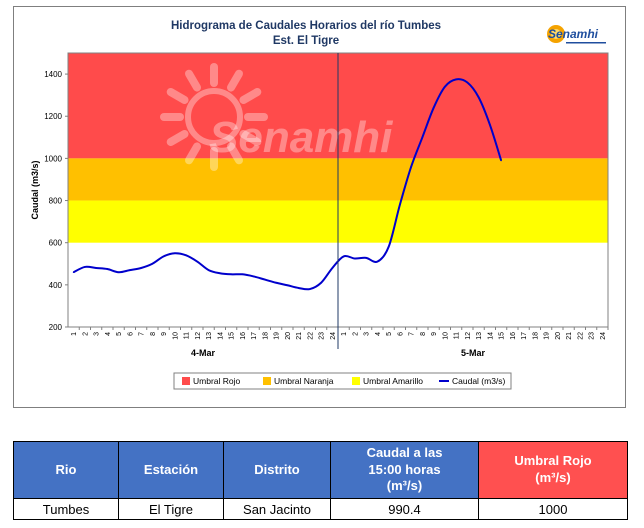 This screenshot has width=644, height=528. What do you see at coordinates (175, 336) in the screenshot?
I see `x-tick-label: 10` at bounding box center [175, 336].